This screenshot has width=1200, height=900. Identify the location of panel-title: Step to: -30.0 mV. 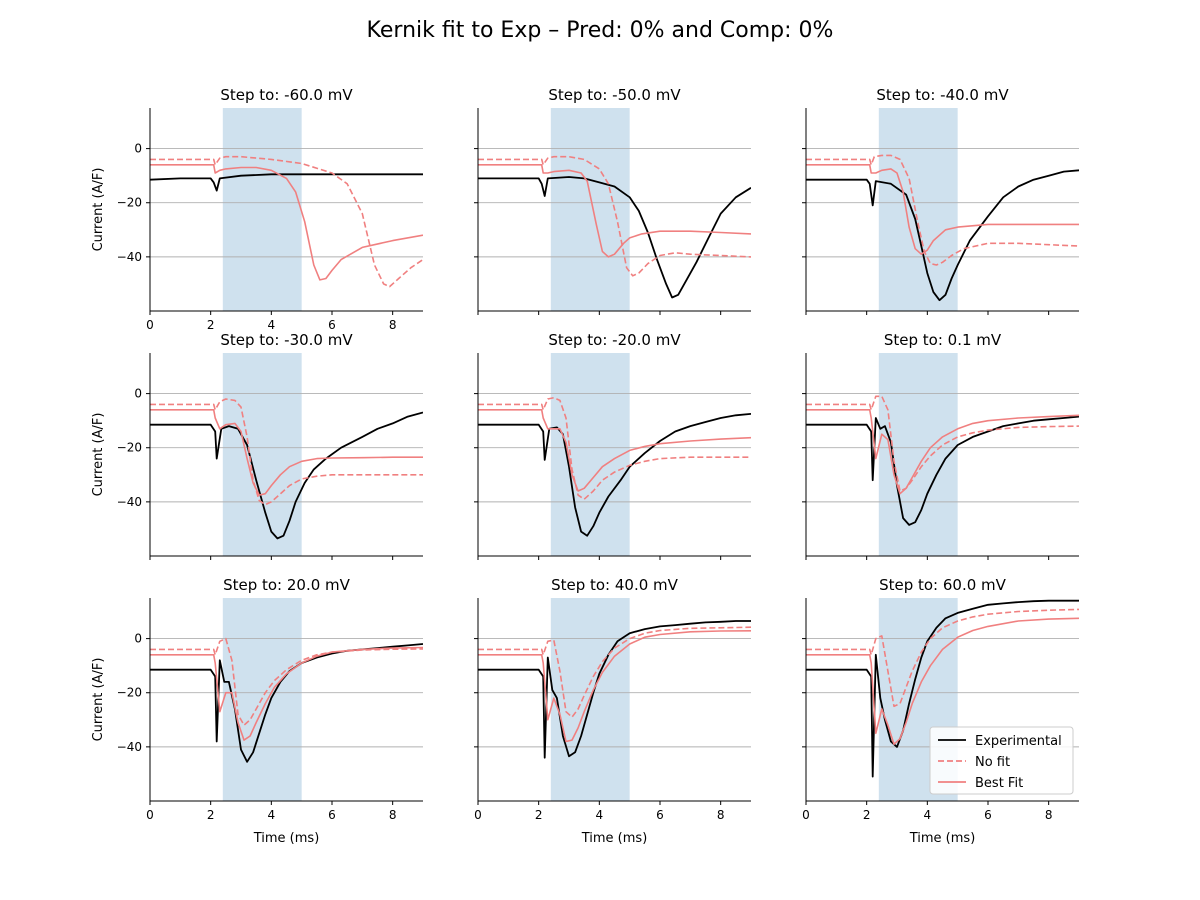
(286, 340).